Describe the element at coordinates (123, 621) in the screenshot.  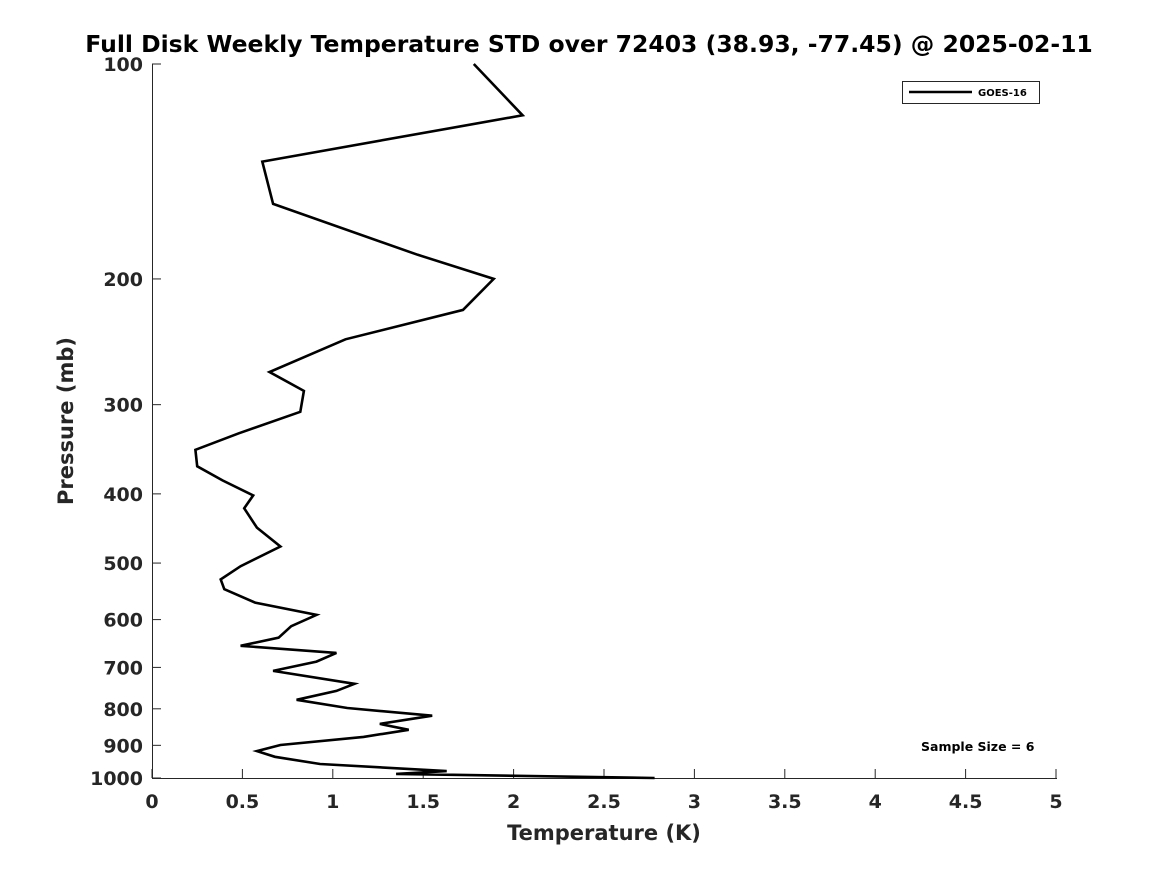
I see `y-tick-label: 600` at that location.